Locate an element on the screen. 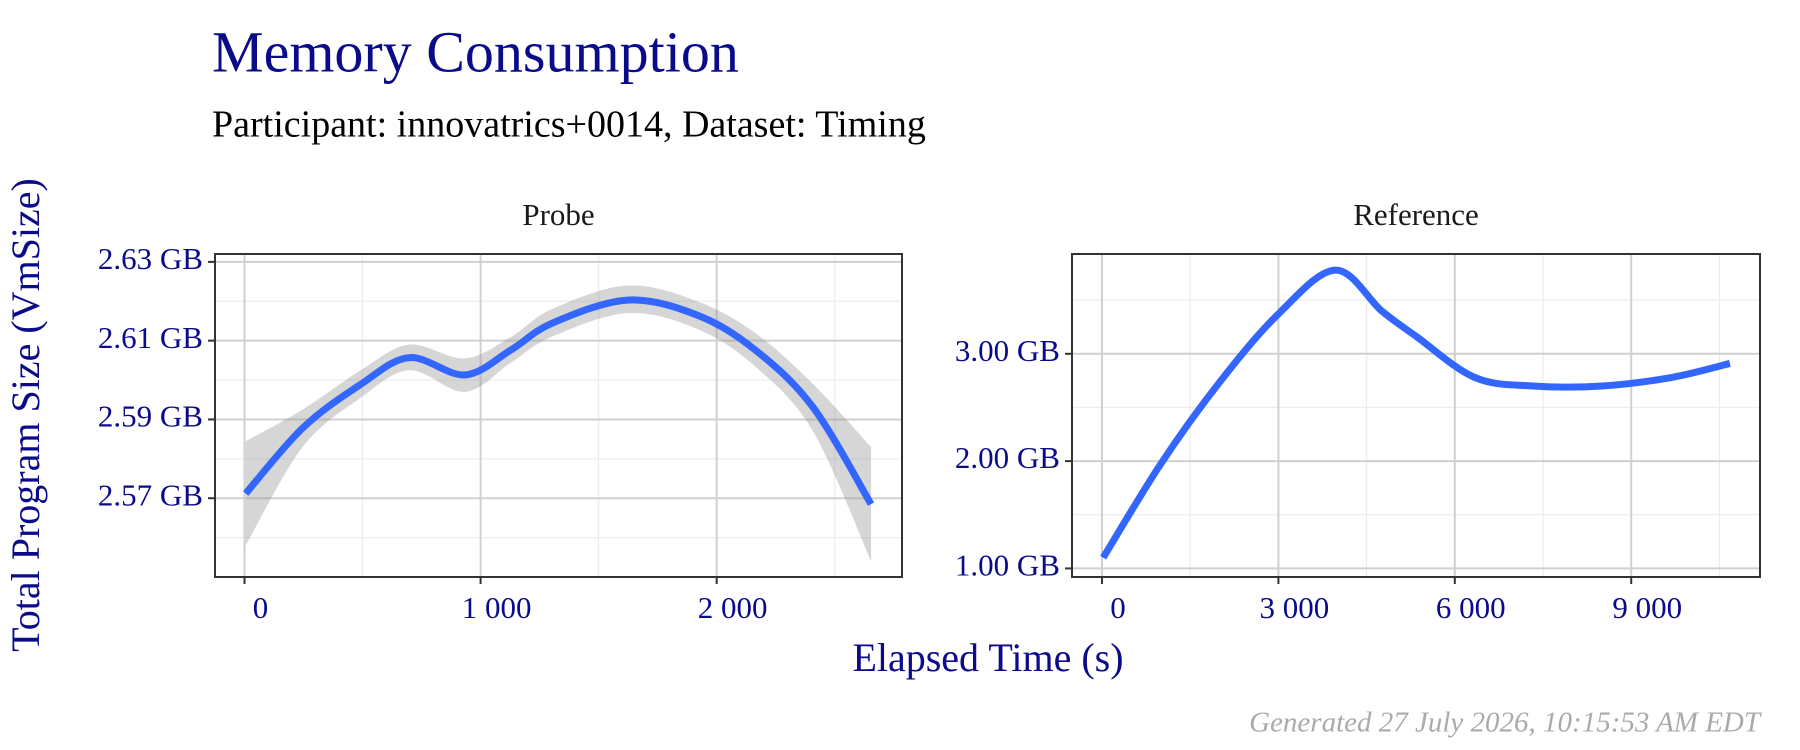 This screenshot has width=1800, height=750. y-tick-label: 2.63 GB is located at coordinates (150, 258).